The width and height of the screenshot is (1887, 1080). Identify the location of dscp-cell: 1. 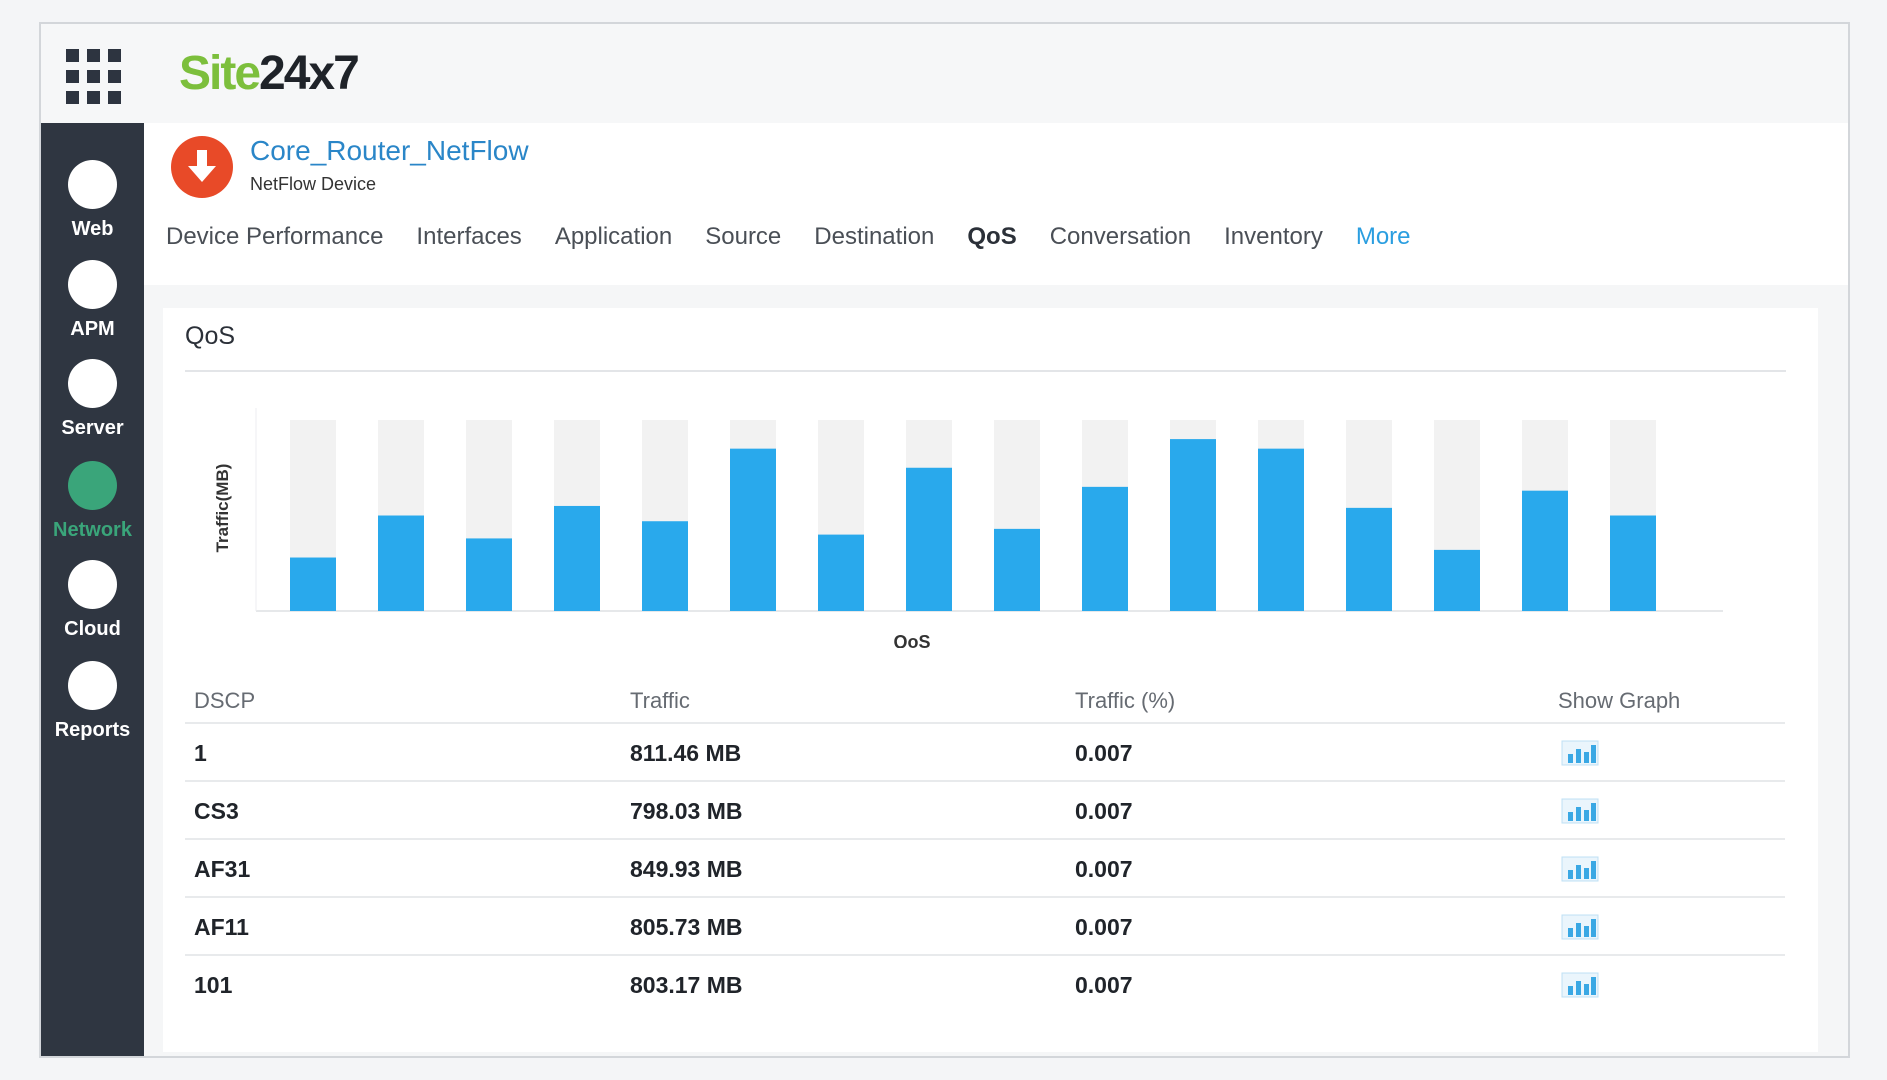
(200, 753).